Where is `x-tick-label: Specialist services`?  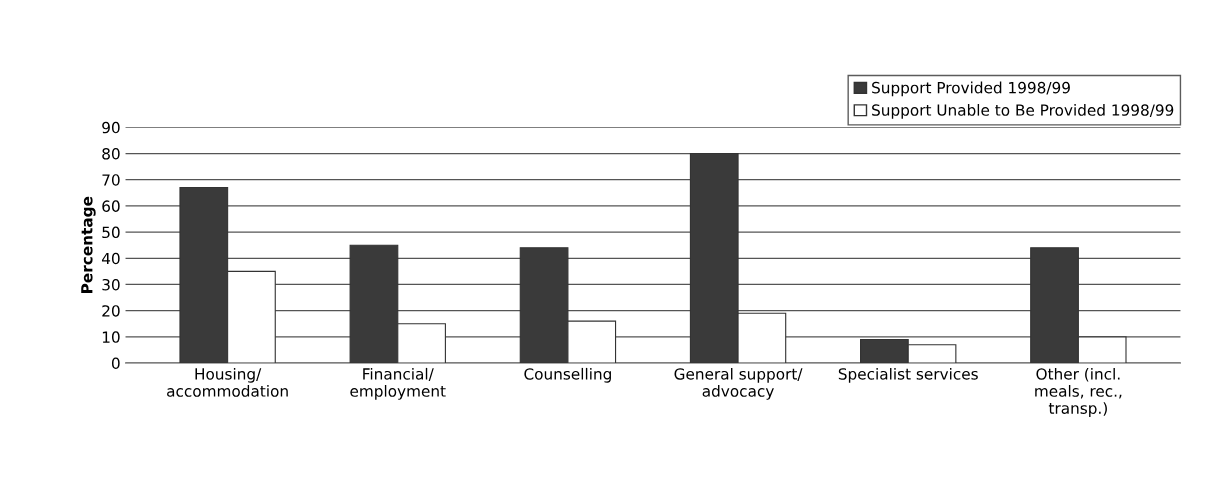
x-tick-label: Specialist services is located at coordinates (908, 375).